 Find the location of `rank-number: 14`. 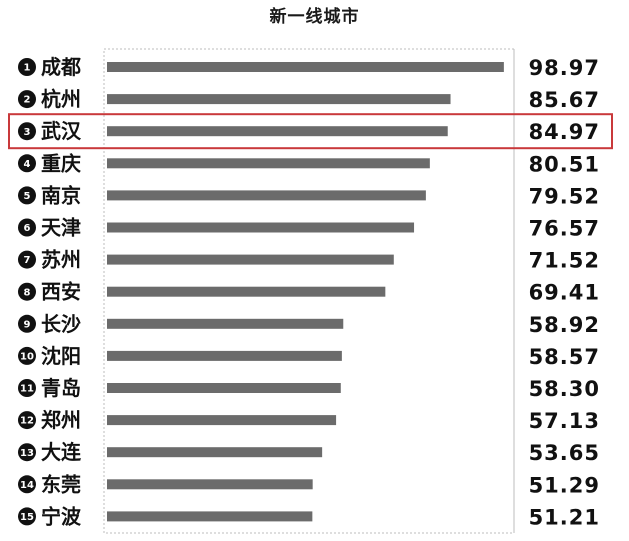

rank-number: 14 is located at coordinates (27, 485).